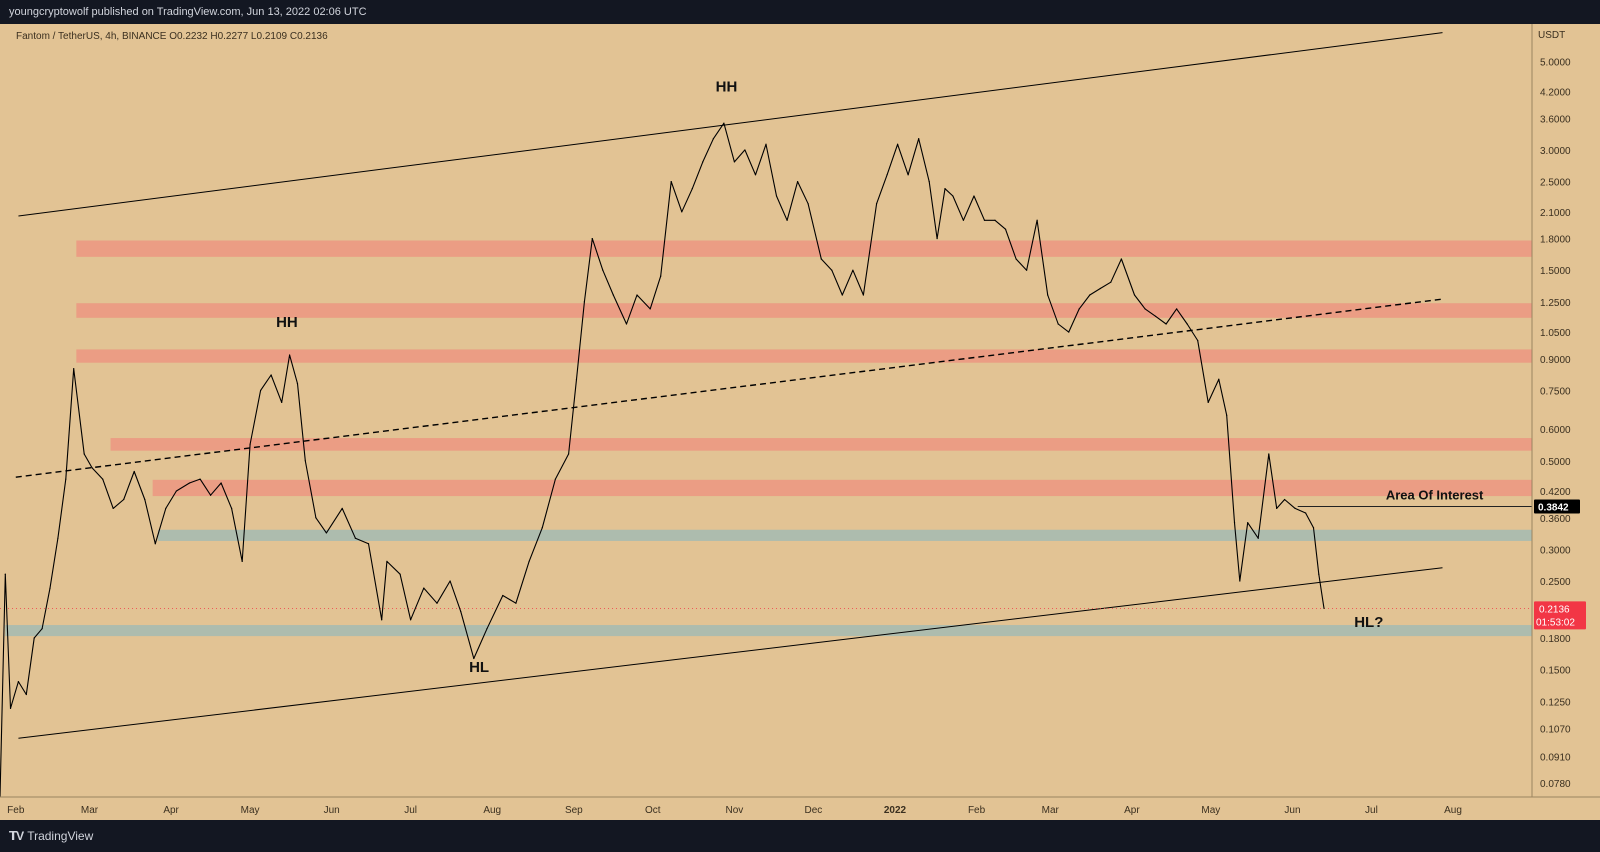 Image resolution: width=1600 pixels, height=852 pixels. I want to click on y-tick-label: 1.8000, so click(1555, 240).